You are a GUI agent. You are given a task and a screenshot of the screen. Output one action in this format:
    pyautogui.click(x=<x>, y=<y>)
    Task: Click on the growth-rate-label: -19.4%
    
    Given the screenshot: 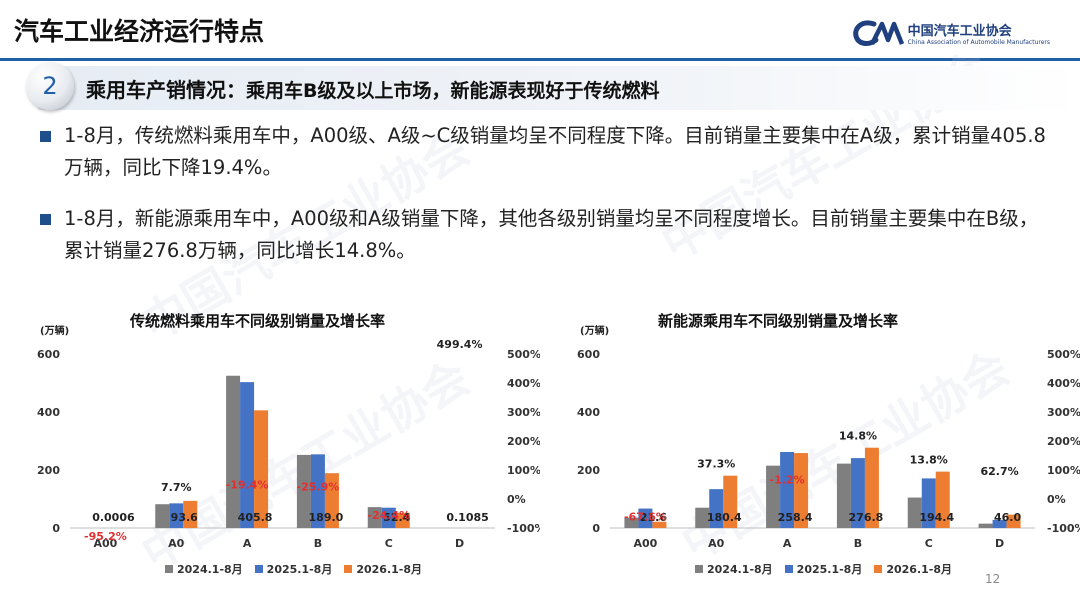 What is the action you would take?
    pyautogui.click(x=247, y=485)
    